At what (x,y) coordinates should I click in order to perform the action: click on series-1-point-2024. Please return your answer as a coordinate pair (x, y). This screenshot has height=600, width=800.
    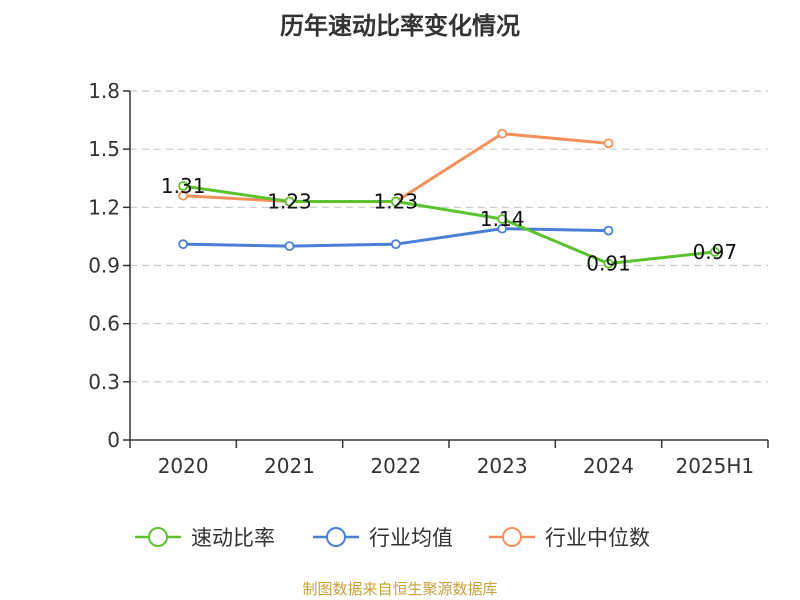
    Looking at the image, I should click on (608, 230).